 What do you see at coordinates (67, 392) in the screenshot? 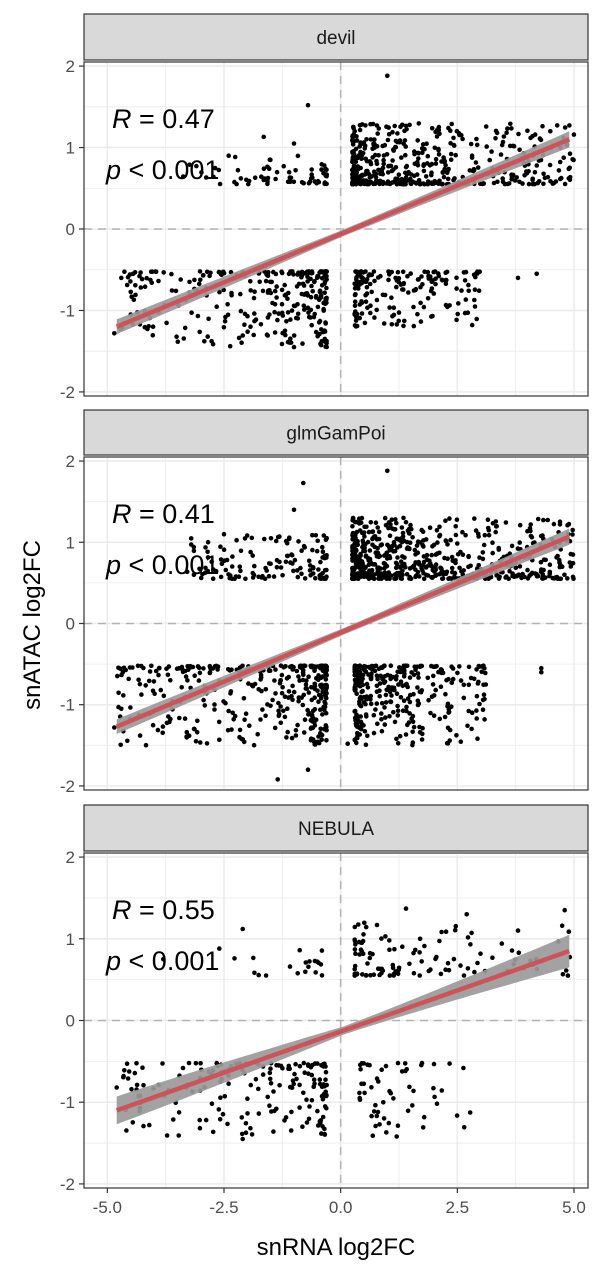
I see `y-tick-label: -2` at bounding box center [67, 392].